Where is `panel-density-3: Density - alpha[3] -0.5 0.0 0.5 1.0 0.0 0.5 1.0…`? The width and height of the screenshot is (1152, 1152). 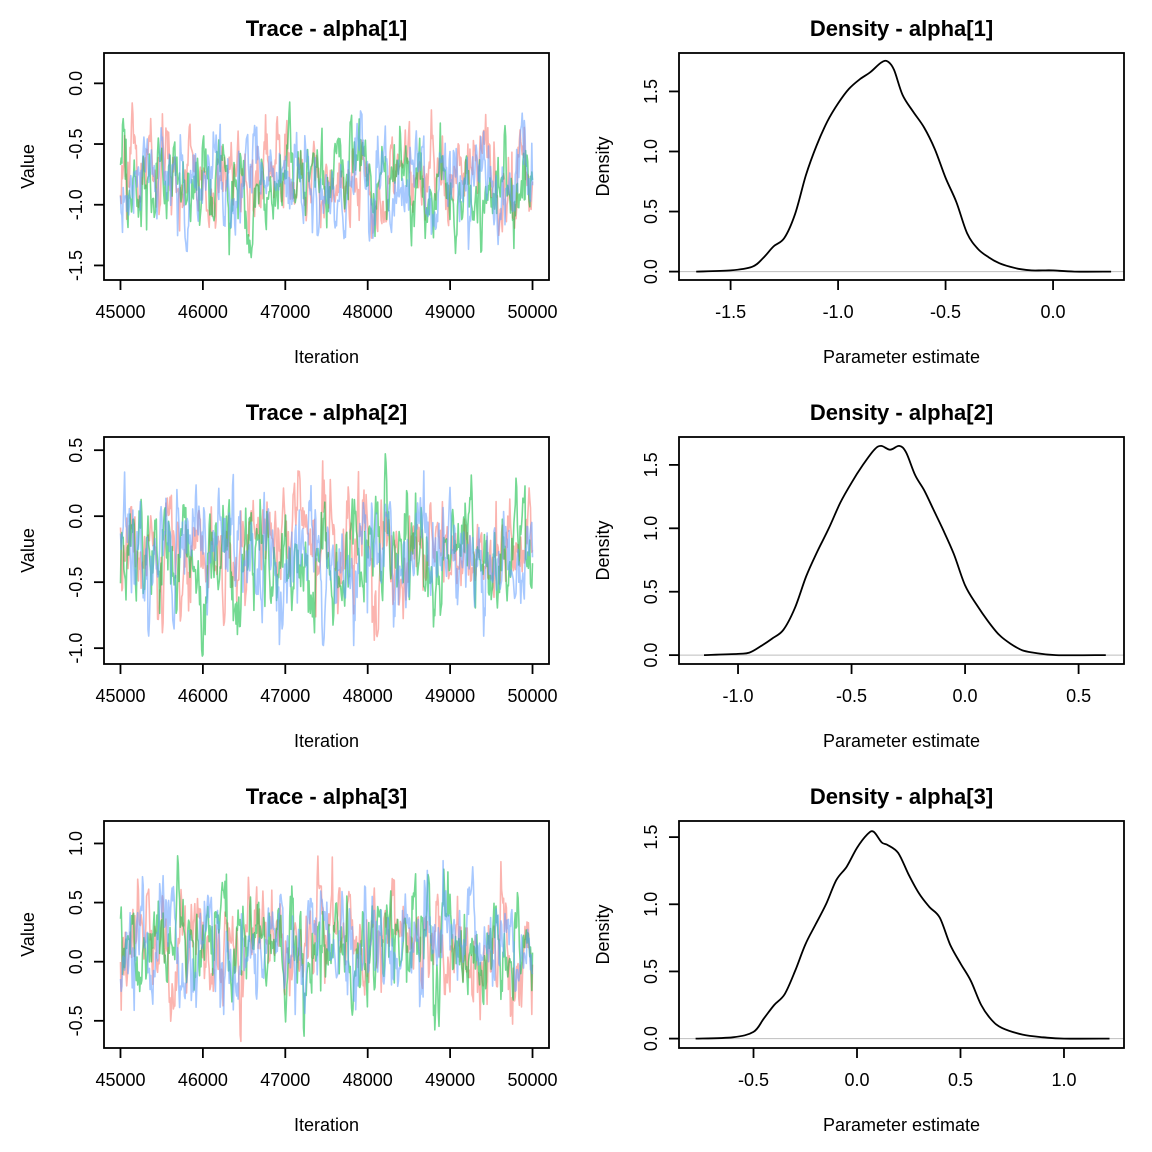
panel-density-3: Density - alpha[3] -0.5 0.0 0.5 1.0 0.0 0.5 1.0… is located at coordinates (859, 959).